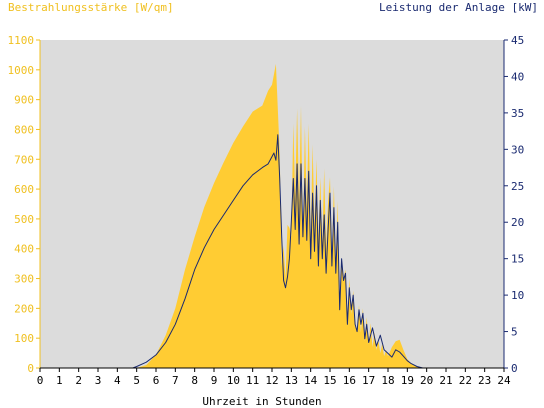 This screenshot has width=544, height=408. What do you see at coordinates (24, 308) in the screenshot?
I see `left-tick-label: 200` at bounding box center [24, 308].